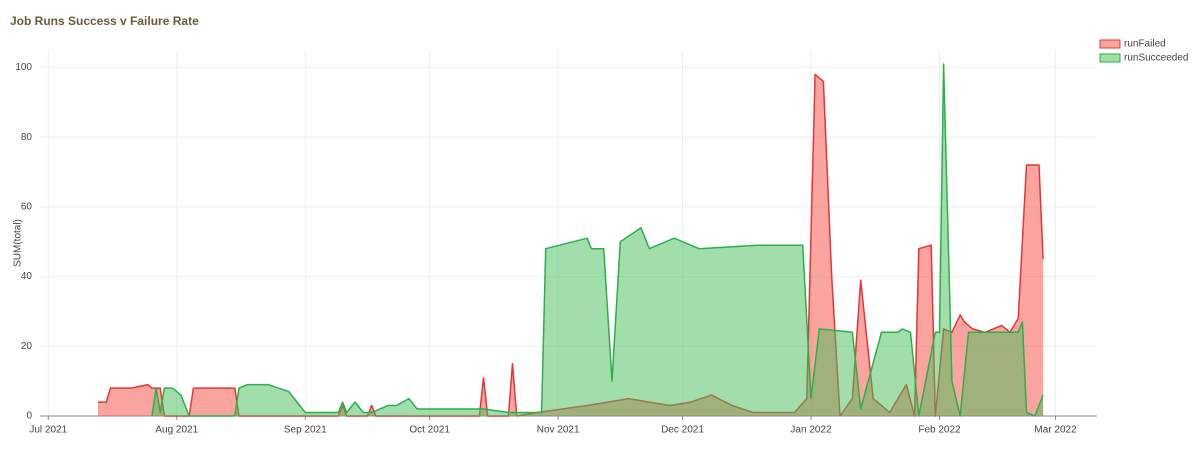 This screenshot has height=450, width=1200. What do you see at coordinates (23, 67) in the screenshot?
I see `y-tick-label: 100` at bounding box center [23, 67].